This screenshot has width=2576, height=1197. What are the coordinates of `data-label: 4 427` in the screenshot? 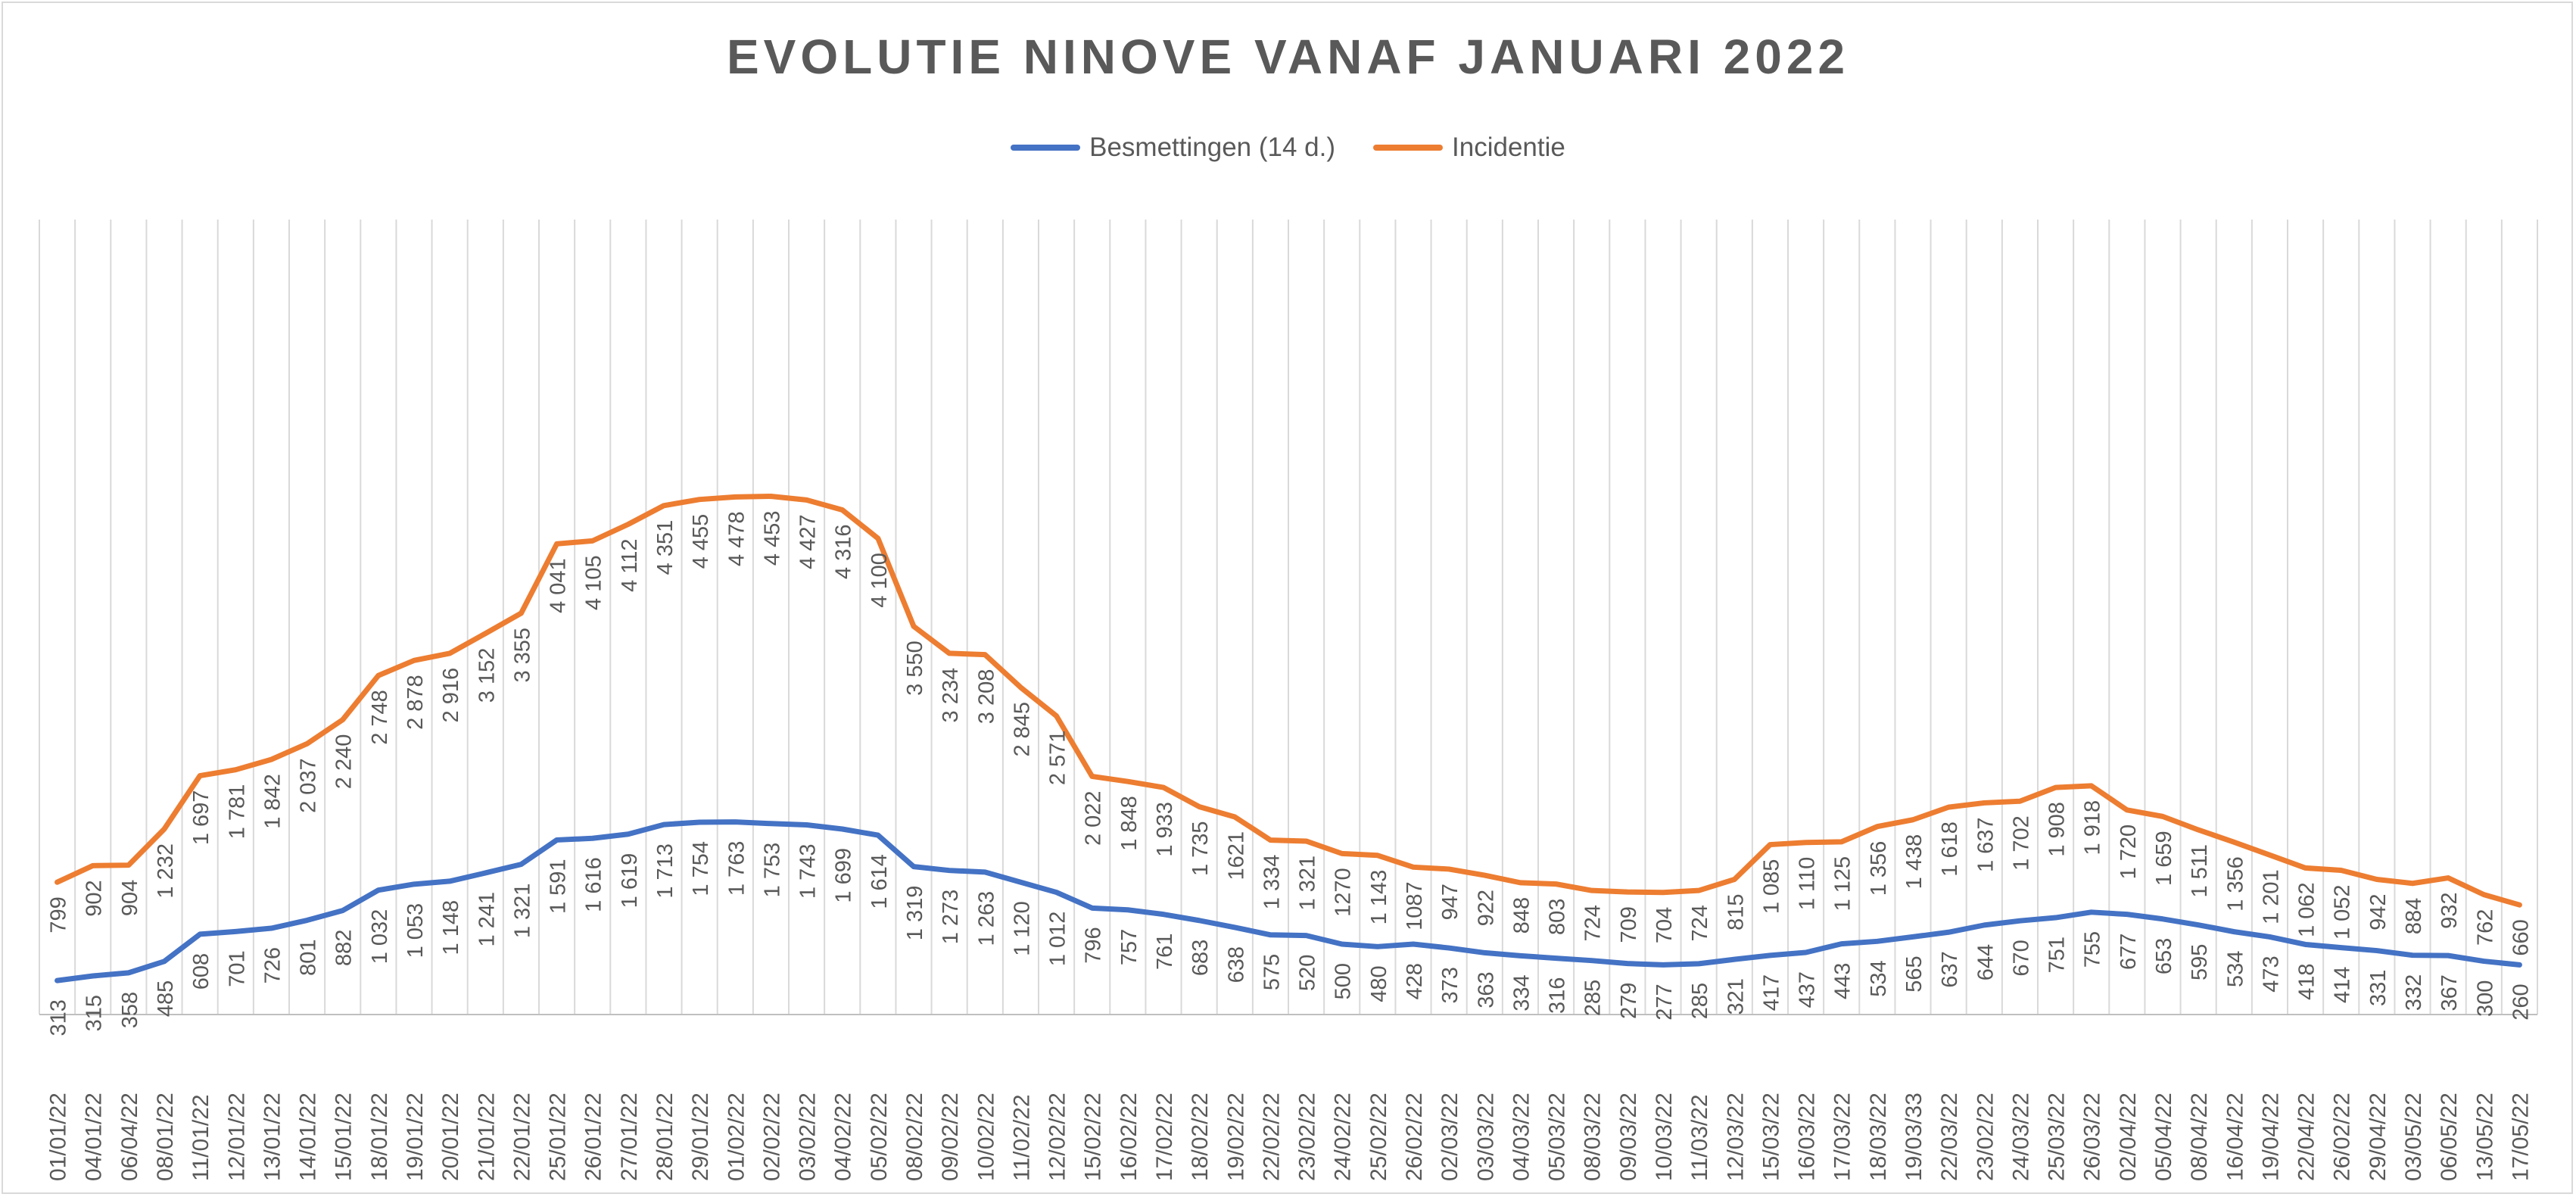 It's located at (809, 541).